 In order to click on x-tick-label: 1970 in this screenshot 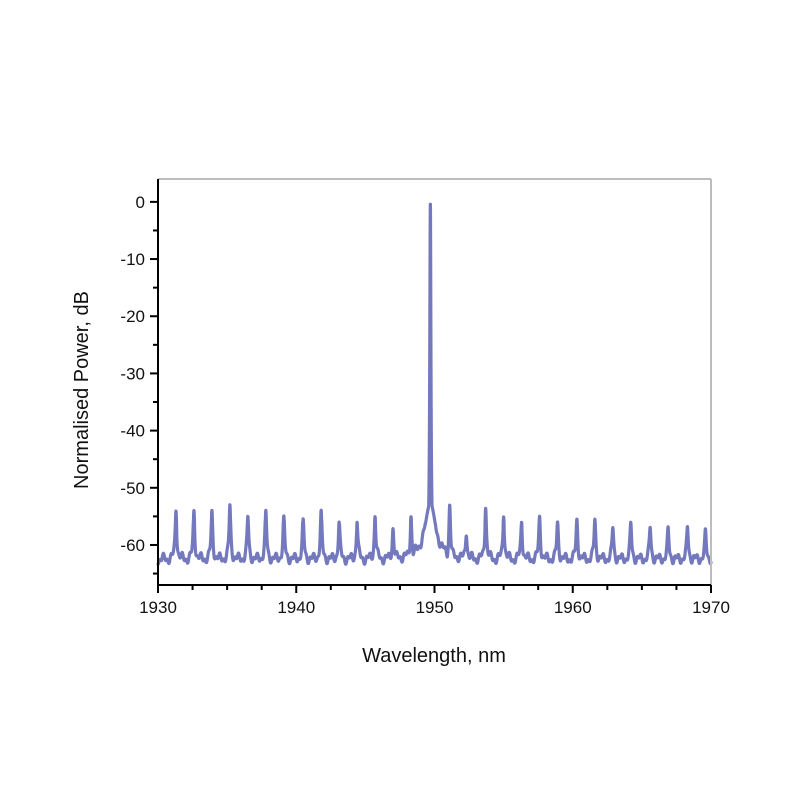, I will do `click(711, 607)`.